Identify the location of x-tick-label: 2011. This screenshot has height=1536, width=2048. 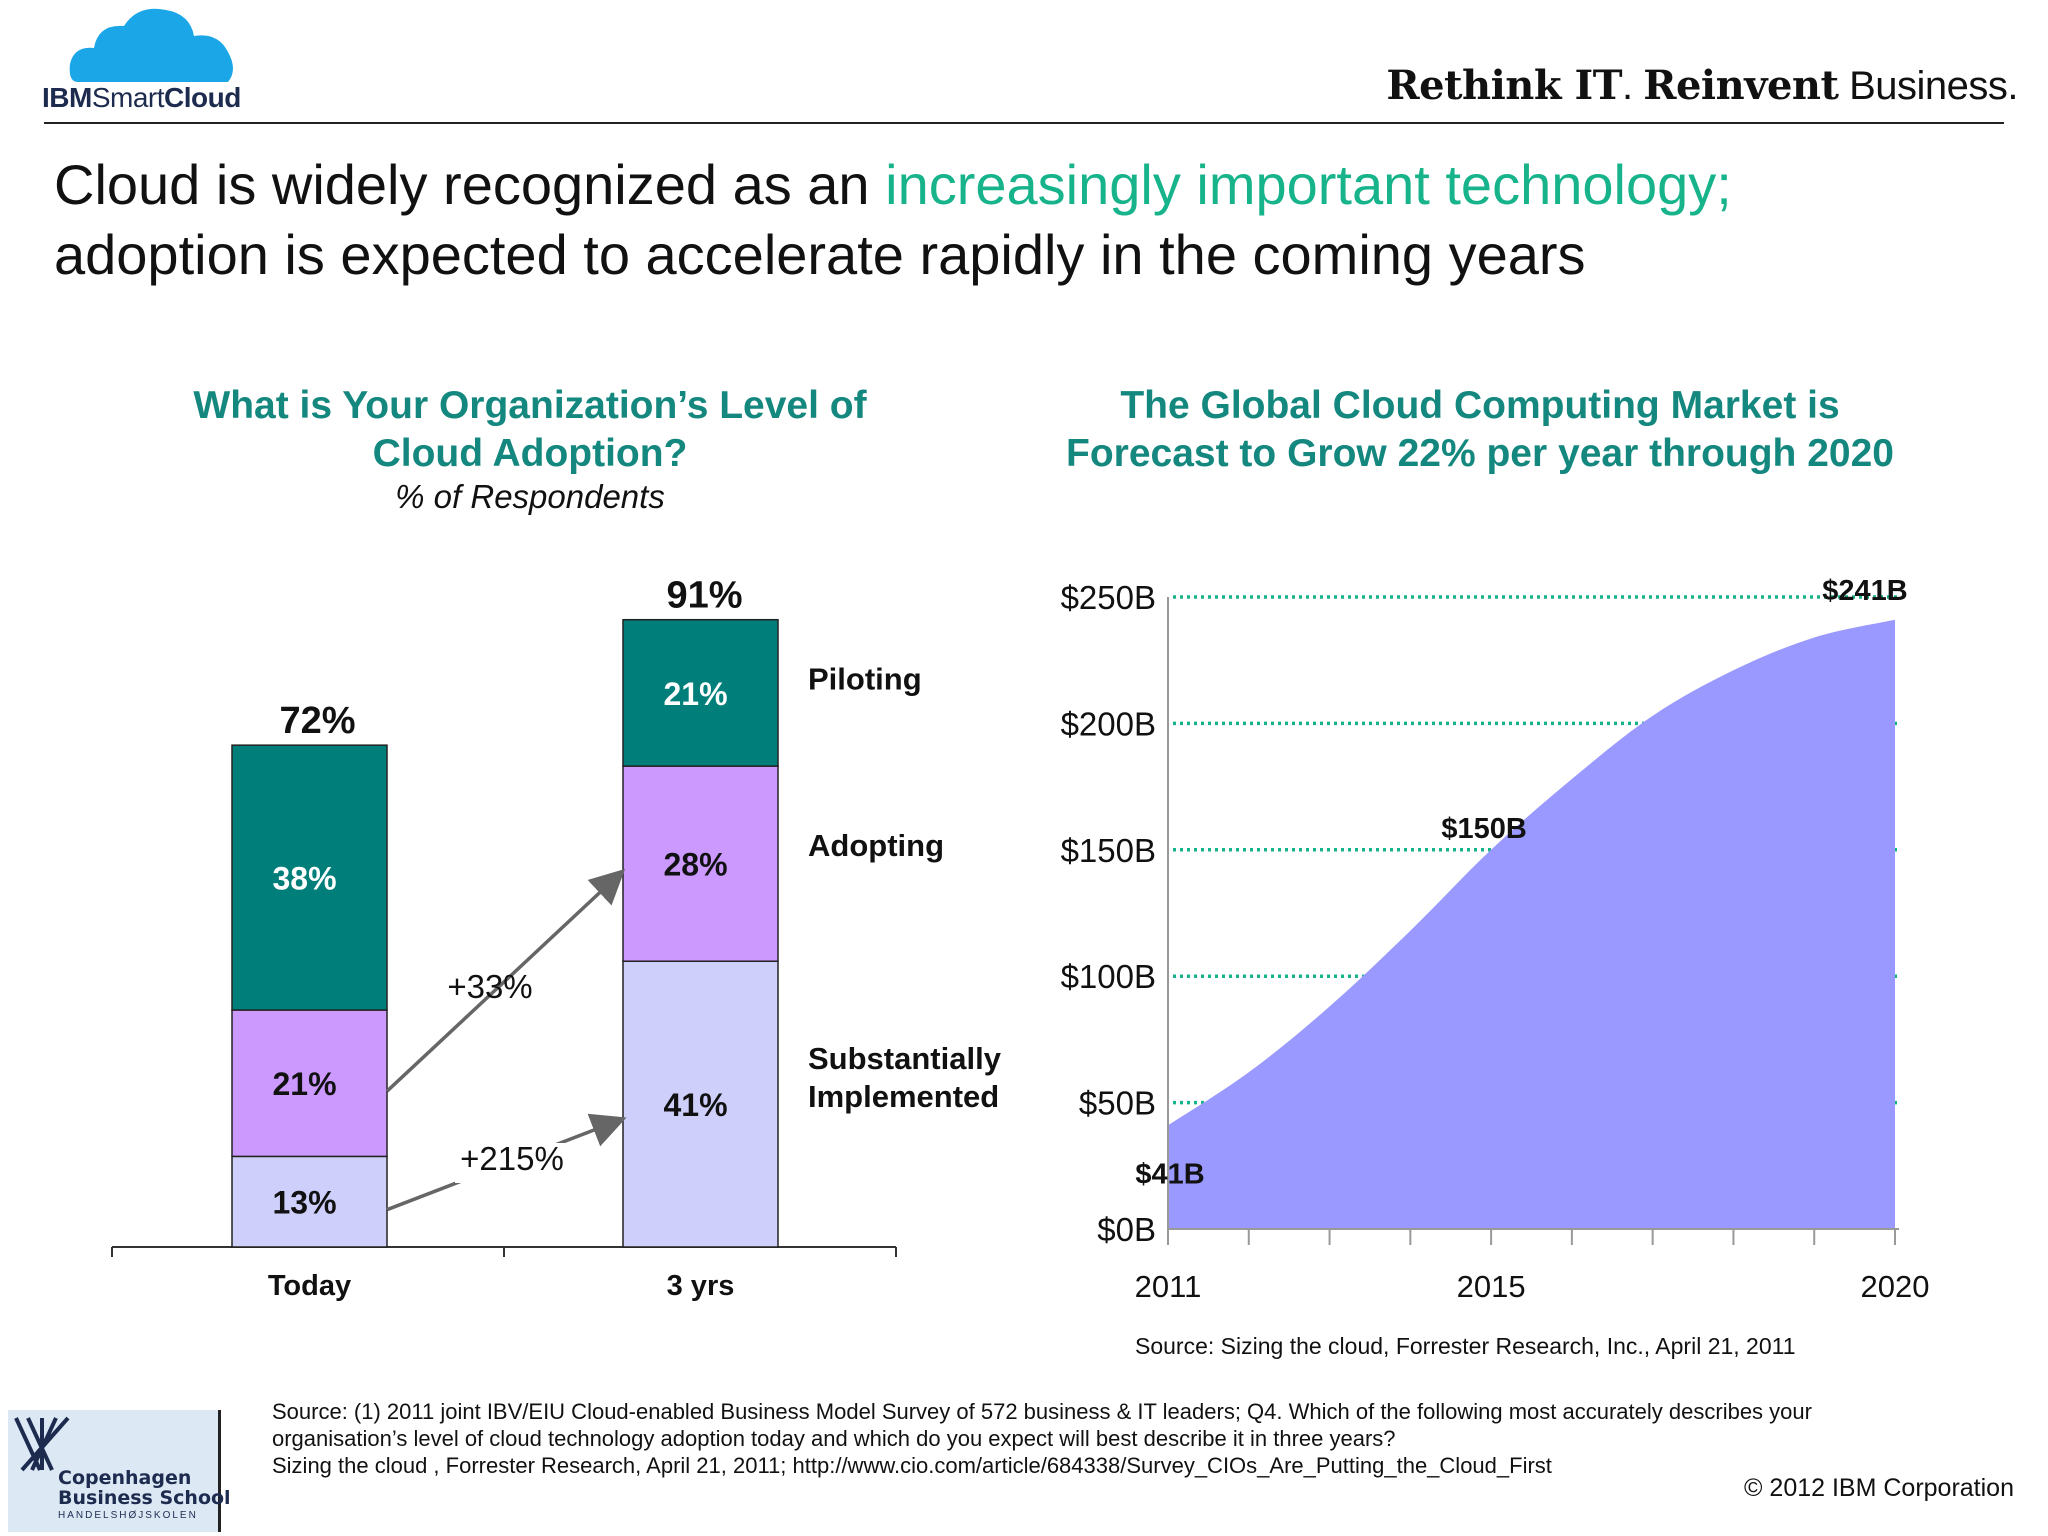
(1168, 1286).